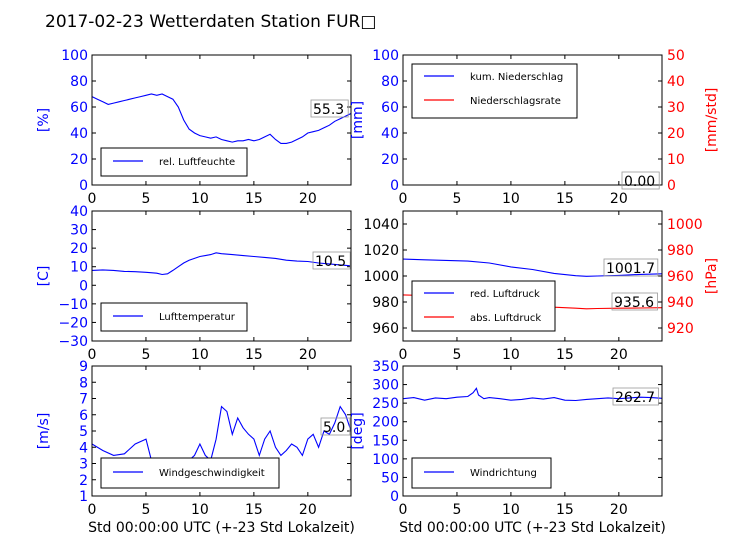 The image size is (736, 552). I want to click on current-value-label: 0.00, so click(639, 182).